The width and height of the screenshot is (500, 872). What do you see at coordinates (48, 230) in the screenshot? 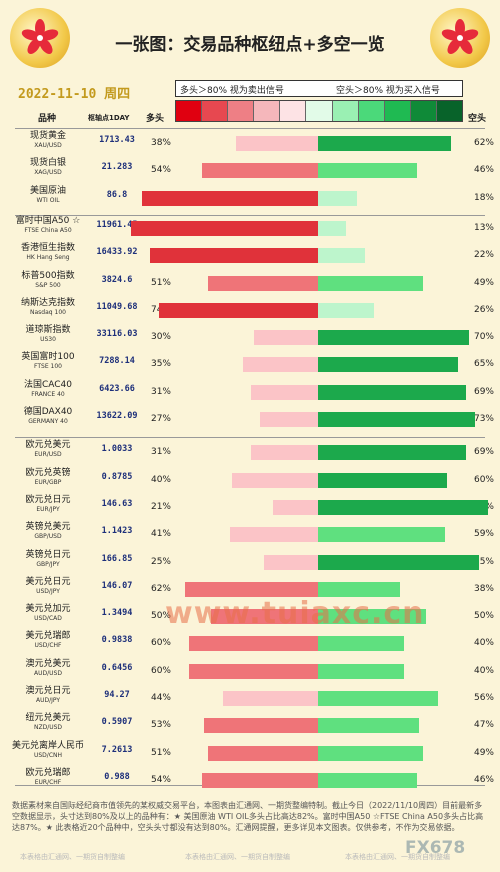
I see `instrument-en: FTSE China A50` at bounding box center [48, 230].